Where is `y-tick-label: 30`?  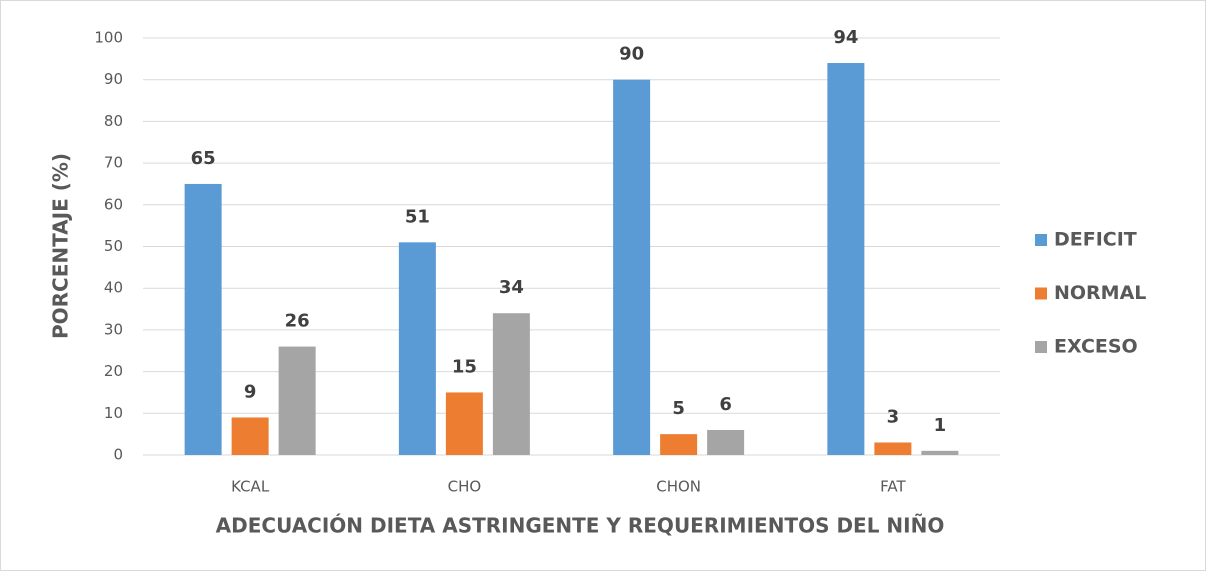
y-tick-label: 30 is located at coordinates (113, 329).